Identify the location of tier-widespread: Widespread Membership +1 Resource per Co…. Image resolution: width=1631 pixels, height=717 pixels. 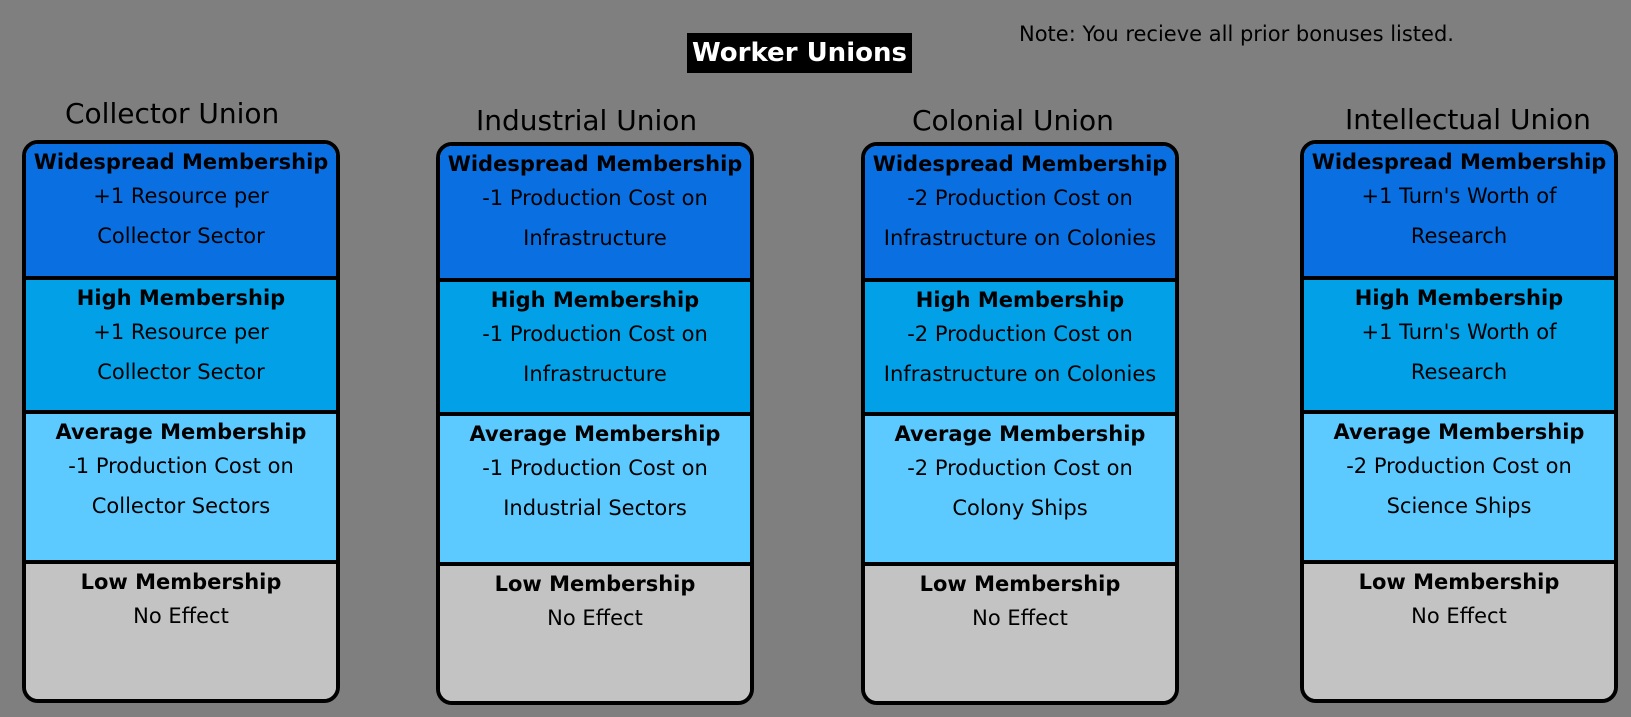
(181, 212).